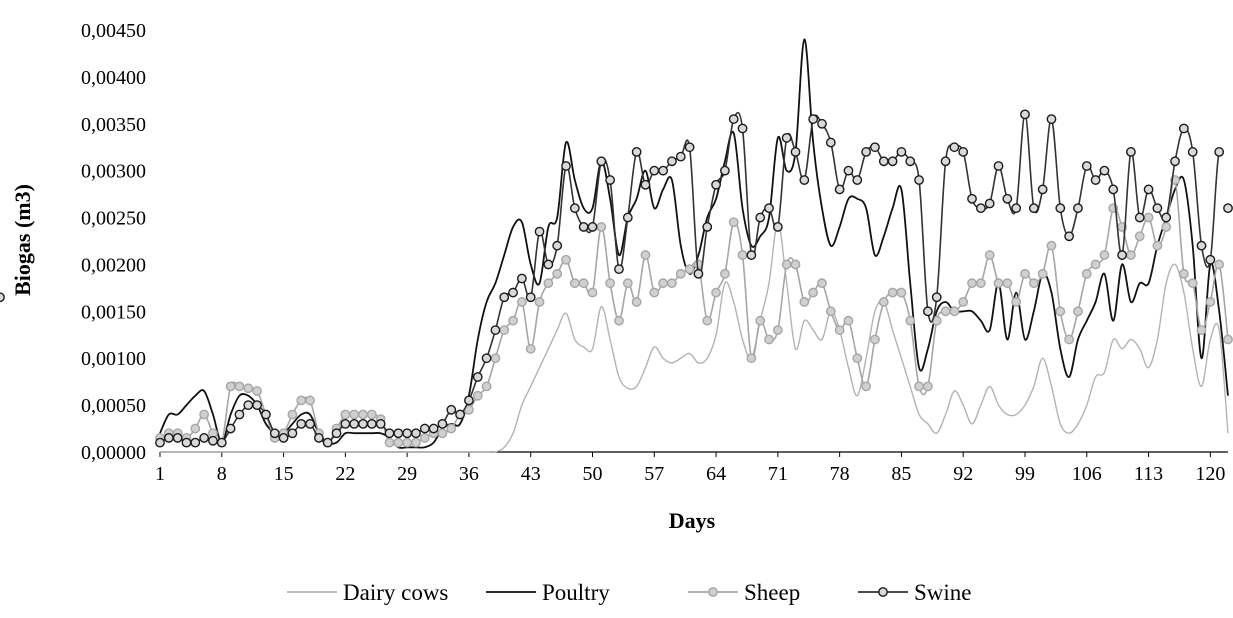 The image size is (1233, 618). What do you see at coordinates (531, 474) in the screenshot?
I see `x-tick-label: 43` at bounding box center [531, 474].